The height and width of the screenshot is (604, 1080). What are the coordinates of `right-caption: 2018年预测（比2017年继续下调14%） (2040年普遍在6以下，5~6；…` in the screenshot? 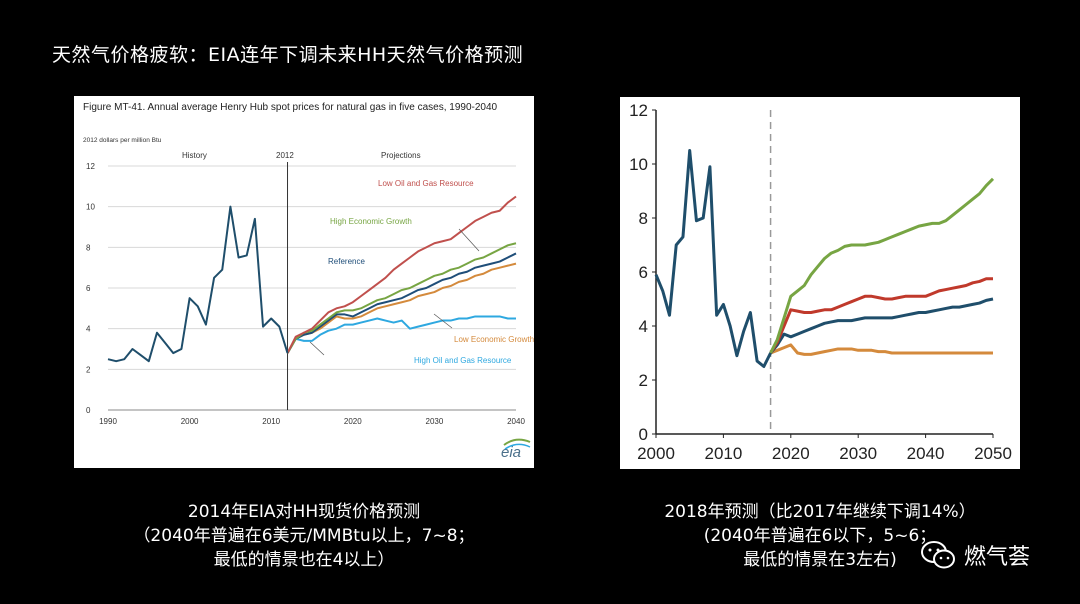 It's located at (820, 536).